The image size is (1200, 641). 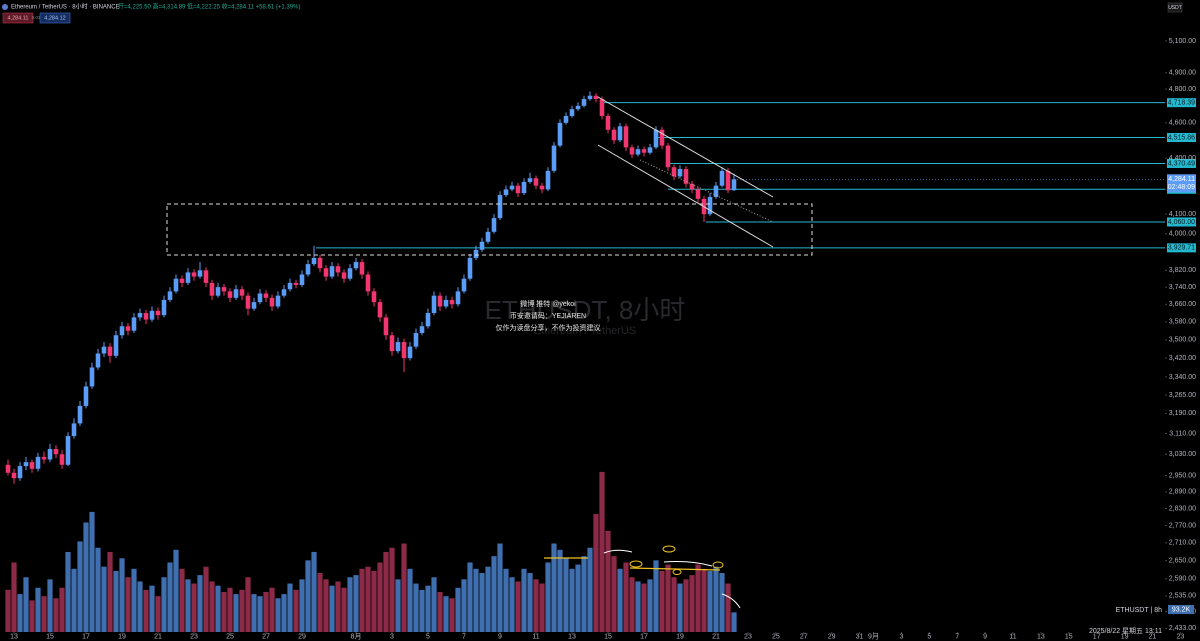 I want to click on watermark-subtitle: Ethereum / TetherUS, so click(x=585, y=331).